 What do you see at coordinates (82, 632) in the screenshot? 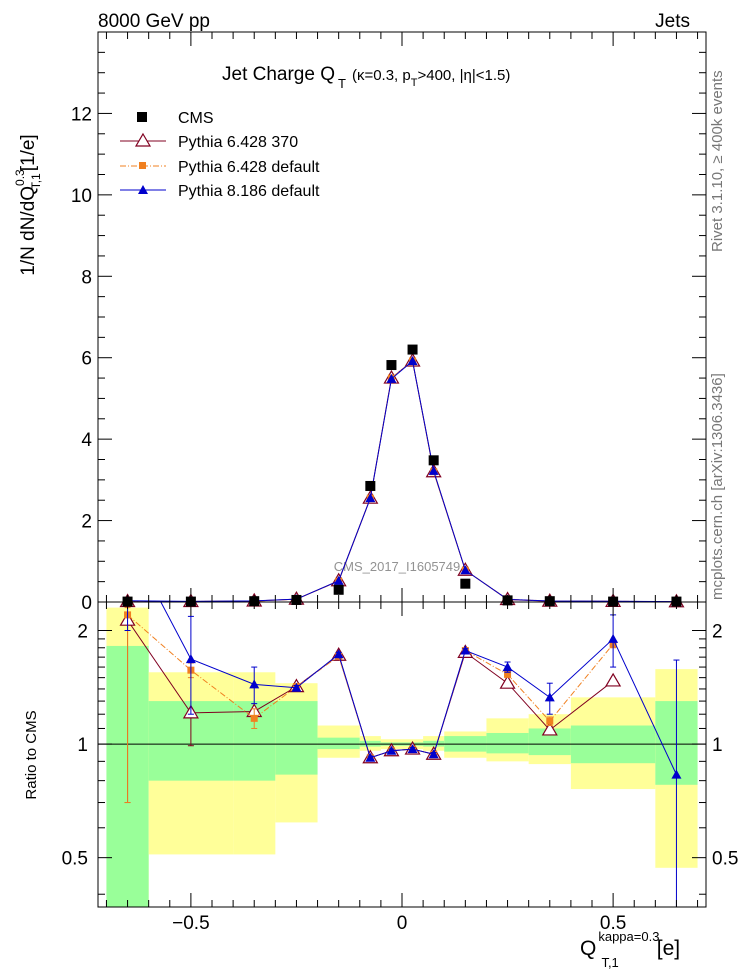
I see `ratio-ytick-label-l-2: 2` at bounding box center [82, 632].